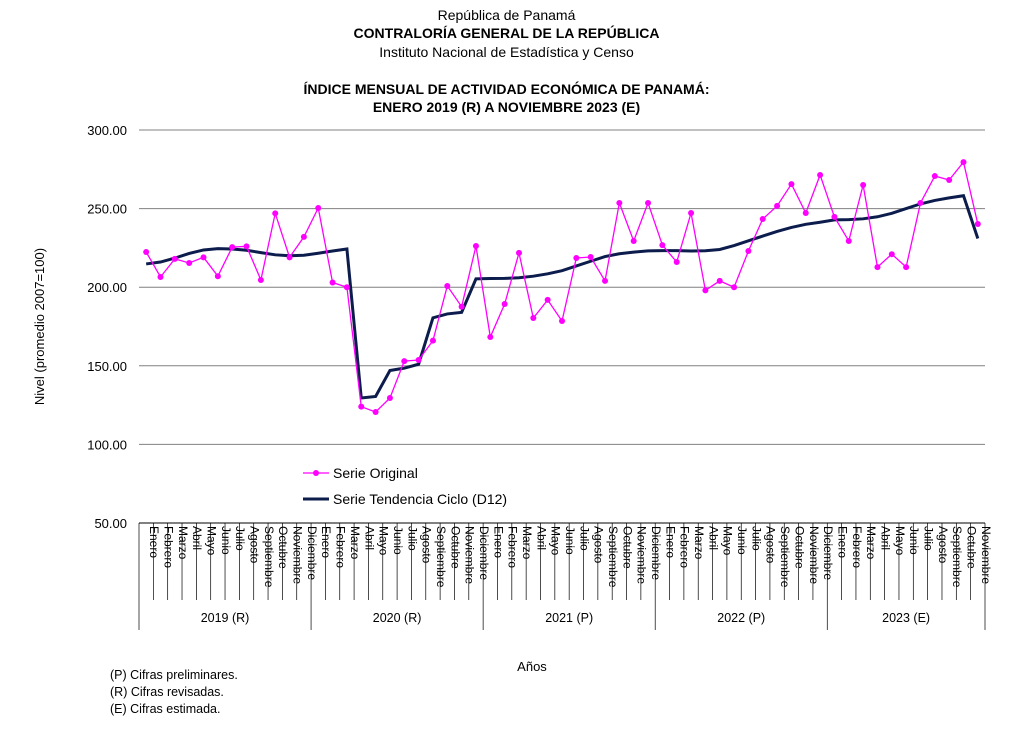 The height and width of the screenshot is (737, 1013). I want to click on x-tick-label: Agosto, so click(771, 545).